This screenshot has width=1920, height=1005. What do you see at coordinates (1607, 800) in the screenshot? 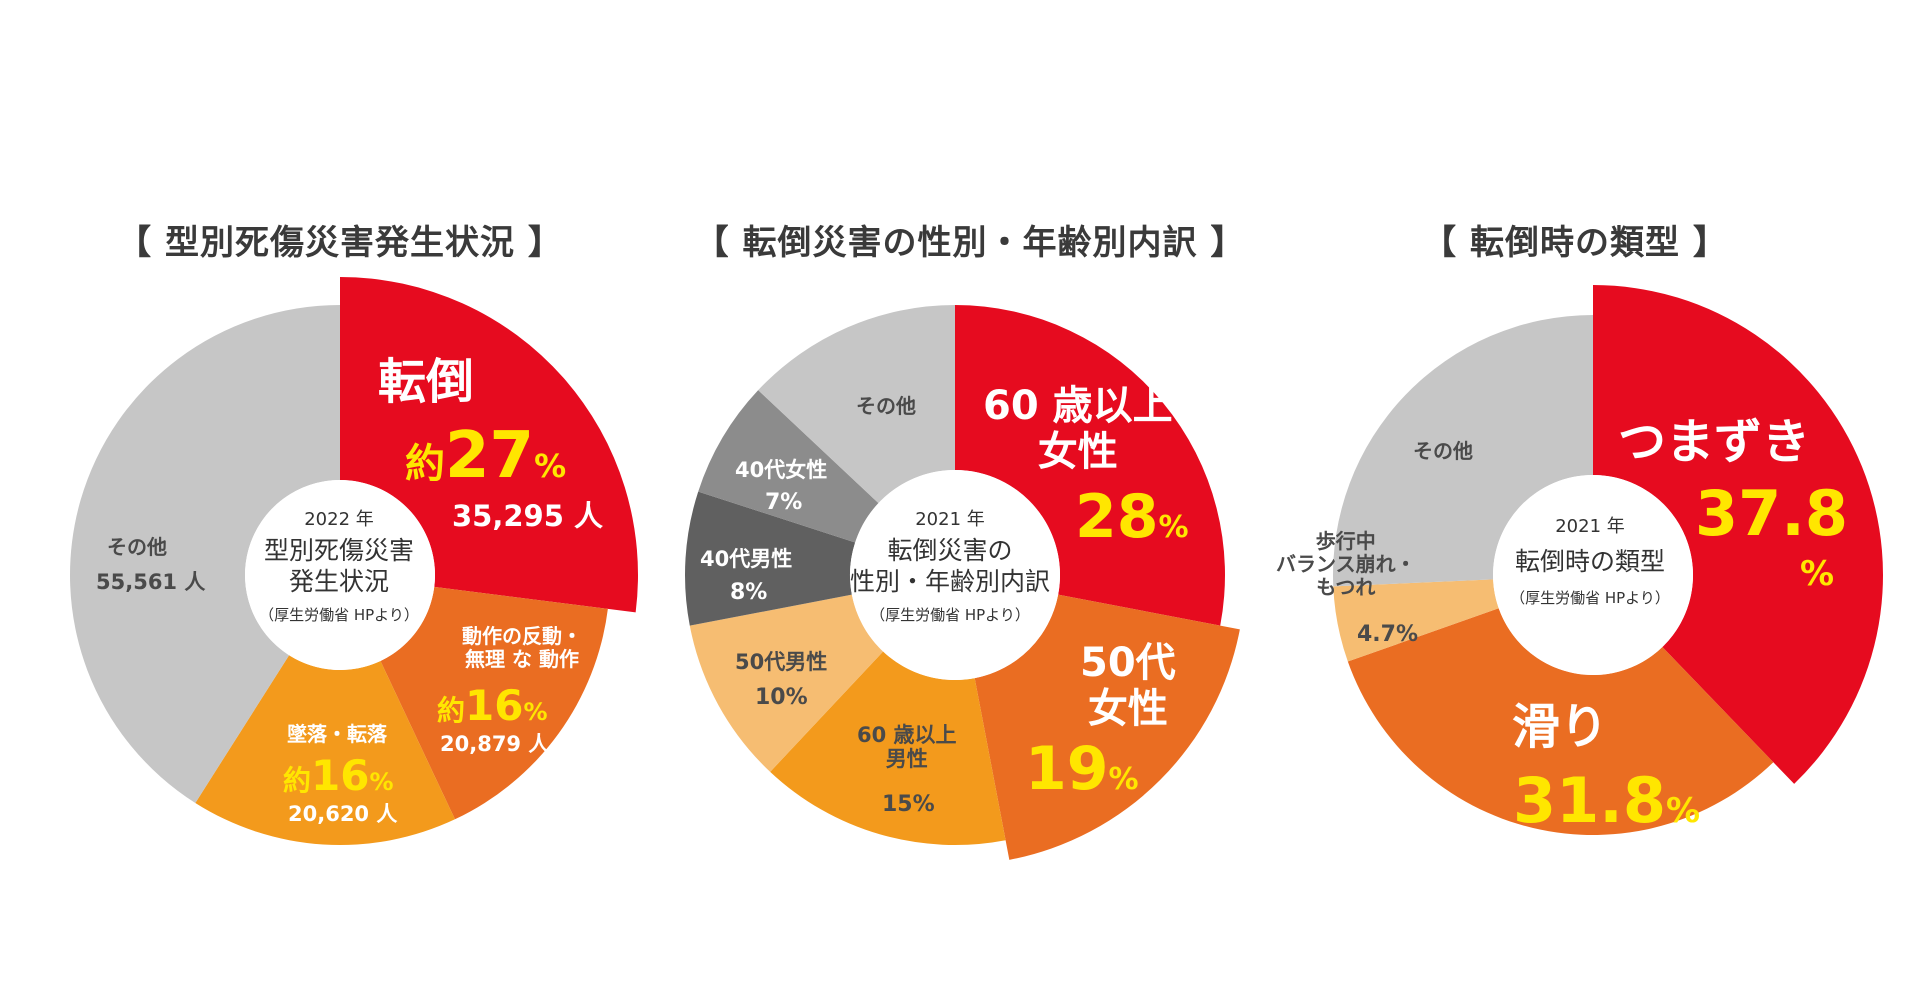
I see `c3-slice2-percent: 31.8%` at bounding box center [1607, 800].